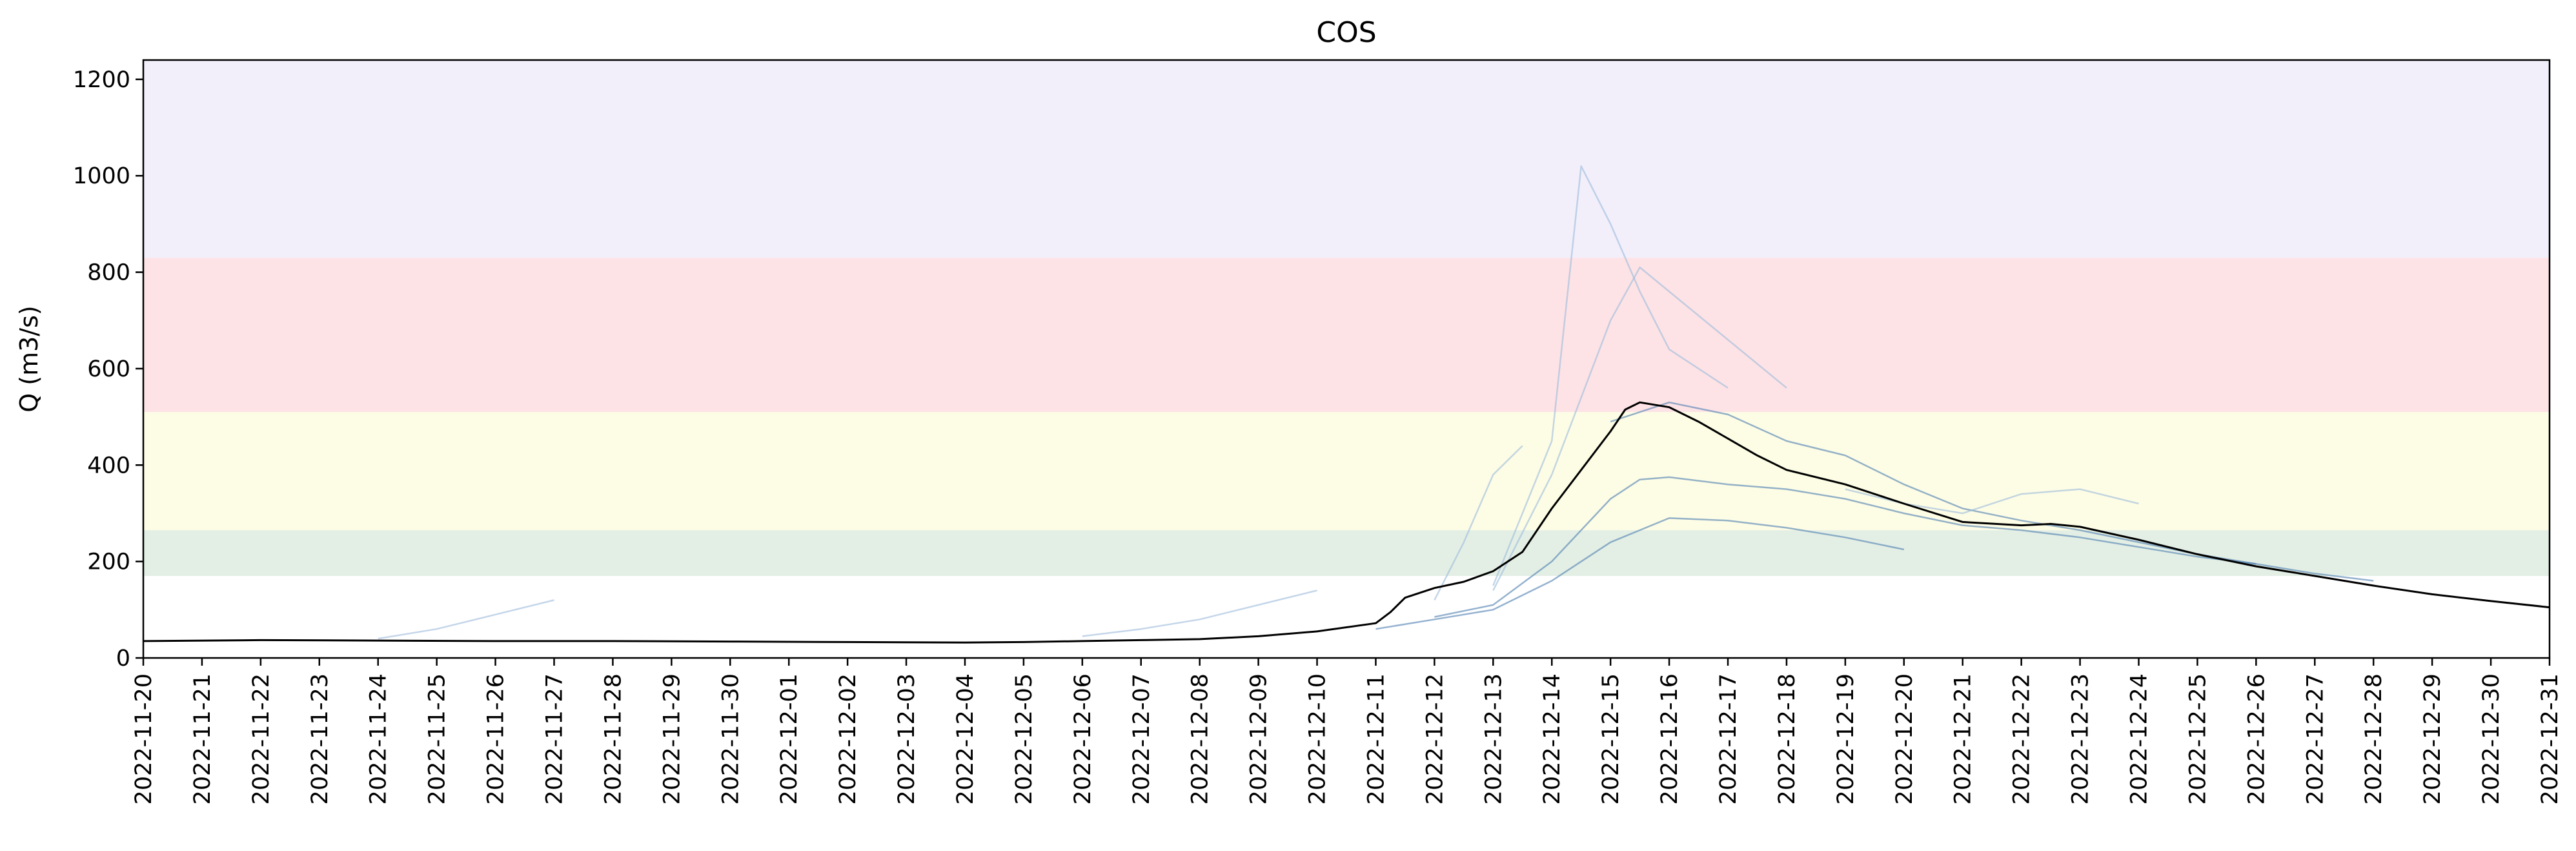 The image size is (2576, 851). What do you see at coordinates (1728, 739) in the screenshot?
I see `x-tick-label: 2022-12-17` at bounding box center [1728, 739].